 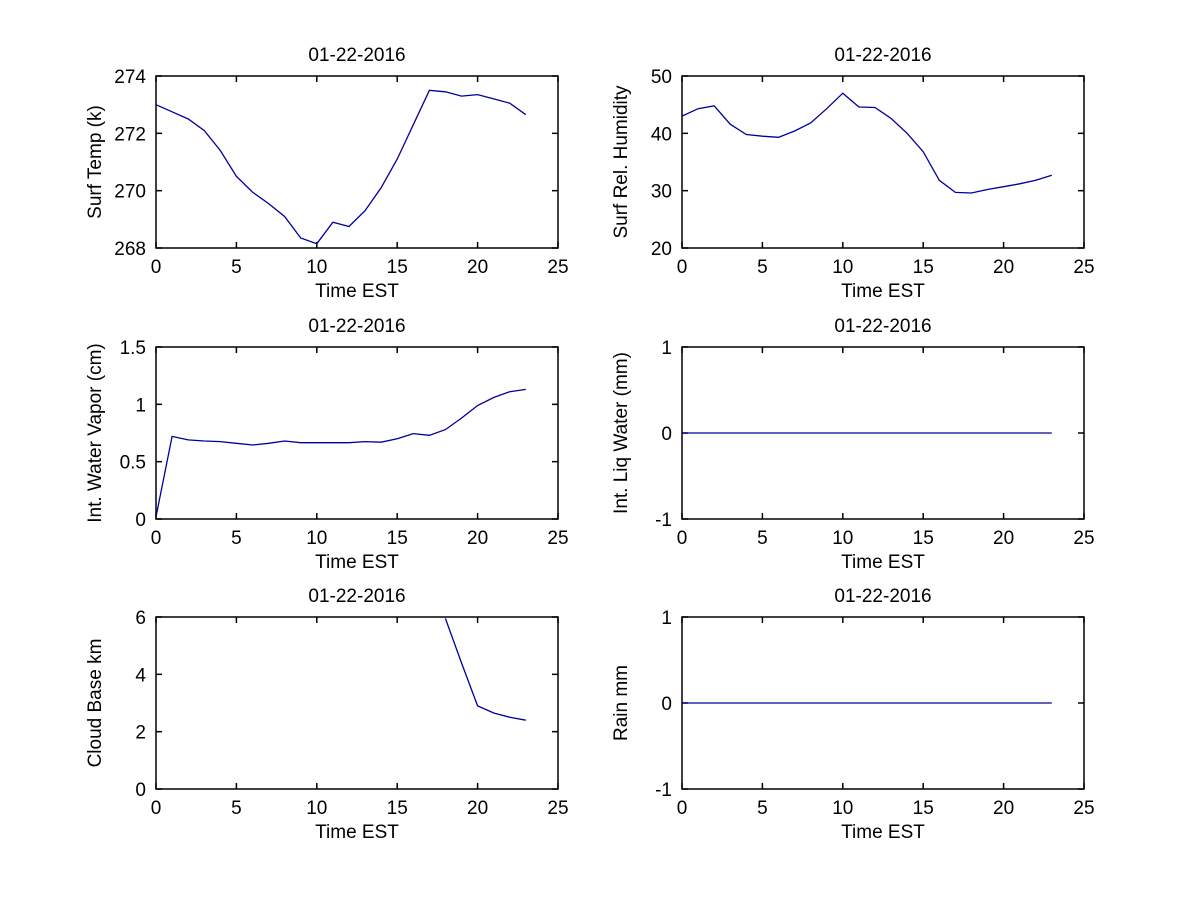 I want to click on y-tick-label: 50, so click(x=661, y=77).